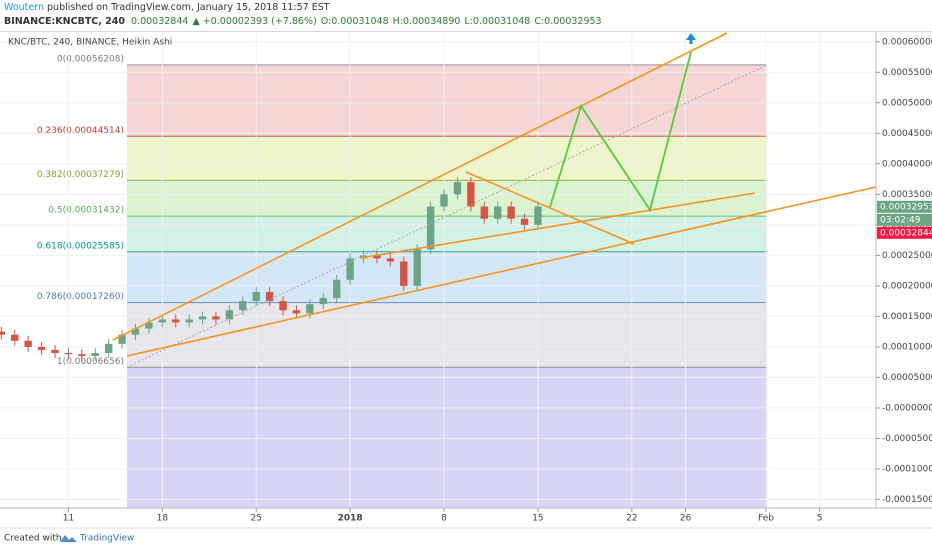 Image resolution: width=932 pixels, height=550 pixels. What do you see at coordinates (907, 378) in the screenshot?
I see `y-tick-label: 0.00005000` at bounding box center [907, 378].